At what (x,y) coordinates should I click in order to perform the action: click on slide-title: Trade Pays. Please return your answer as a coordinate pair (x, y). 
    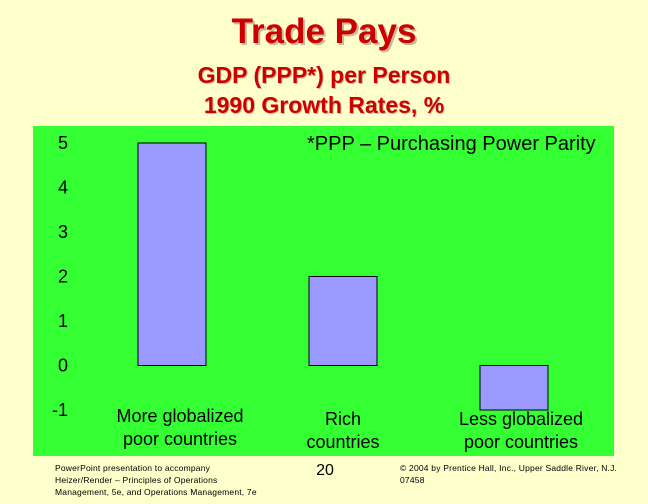
    Looking at the image, I should click on (324, 31).